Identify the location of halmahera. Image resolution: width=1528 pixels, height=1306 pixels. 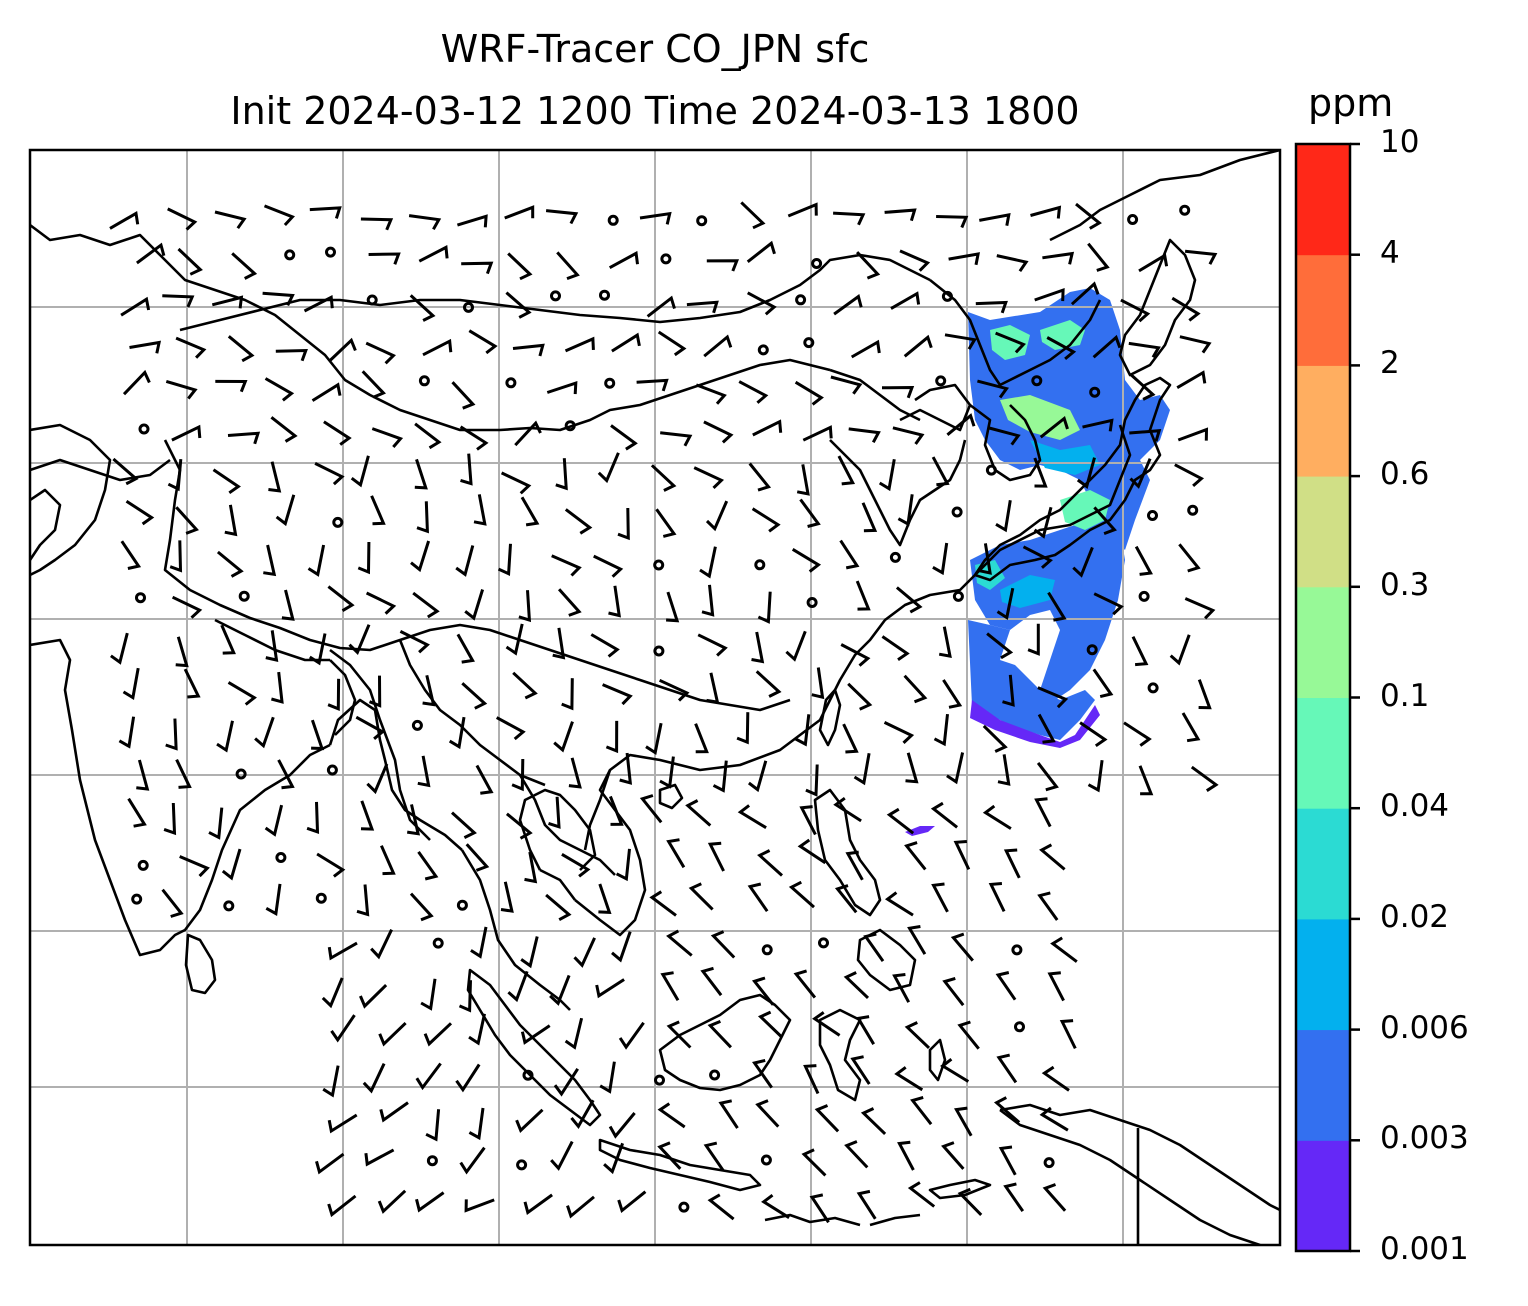
(937, 1060).